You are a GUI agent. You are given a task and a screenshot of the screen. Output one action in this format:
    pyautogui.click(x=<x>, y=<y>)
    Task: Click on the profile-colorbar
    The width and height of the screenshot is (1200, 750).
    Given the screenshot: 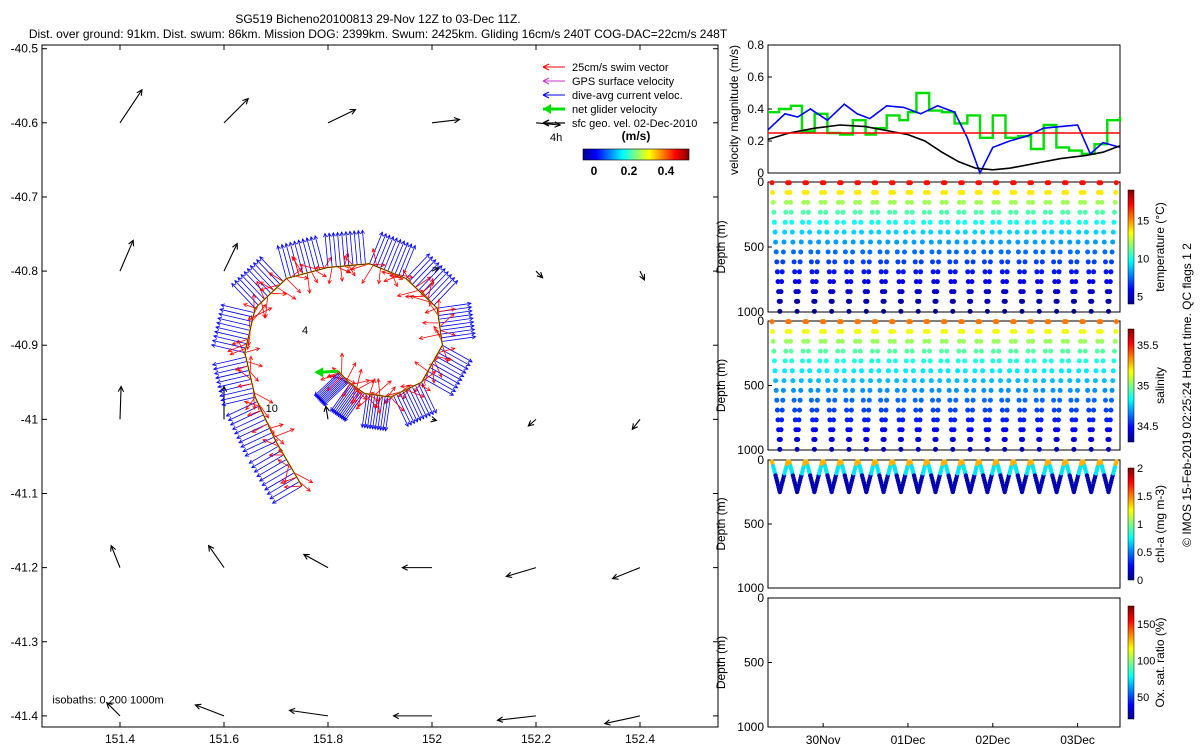 What is the action you would take?
    pyautogui.click(x=1131, y=662)
    